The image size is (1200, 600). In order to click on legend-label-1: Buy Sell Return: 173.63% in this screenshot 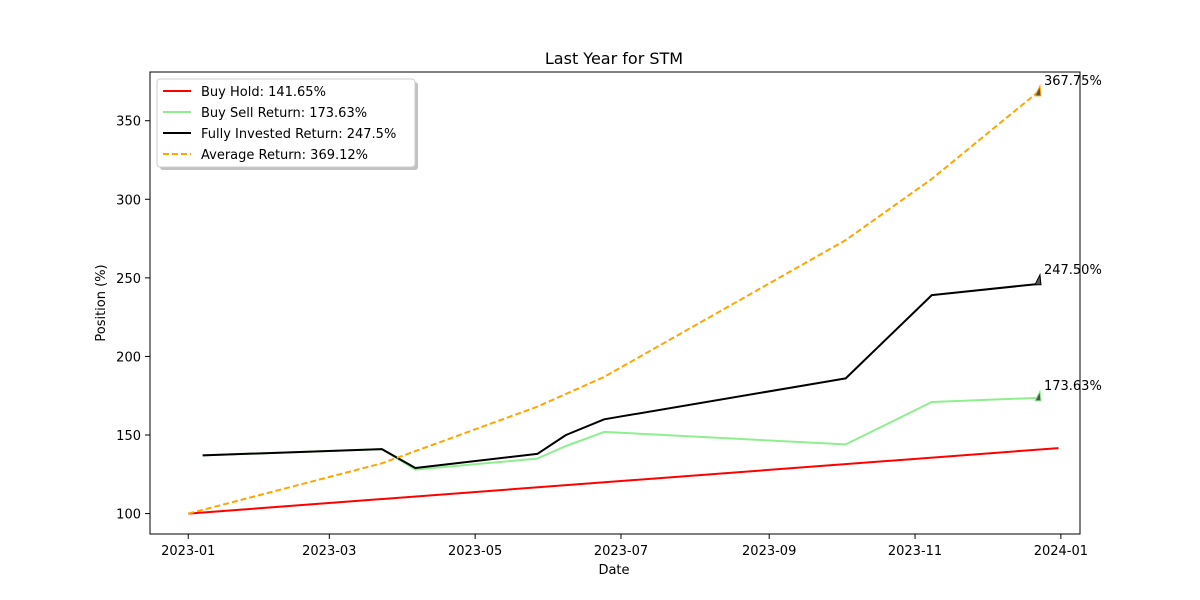, I will do `click(284, 113)`.